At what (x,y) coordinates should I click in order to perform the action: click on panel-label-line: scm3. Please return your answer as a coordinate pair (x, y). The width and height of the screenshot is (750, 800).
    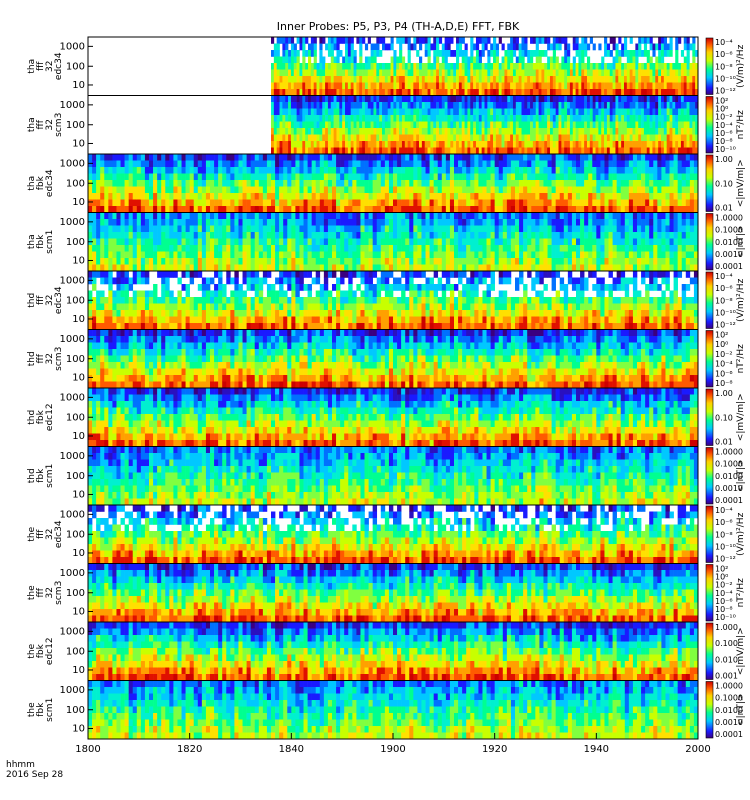
    Looking at the image, I should click on (59, 359).